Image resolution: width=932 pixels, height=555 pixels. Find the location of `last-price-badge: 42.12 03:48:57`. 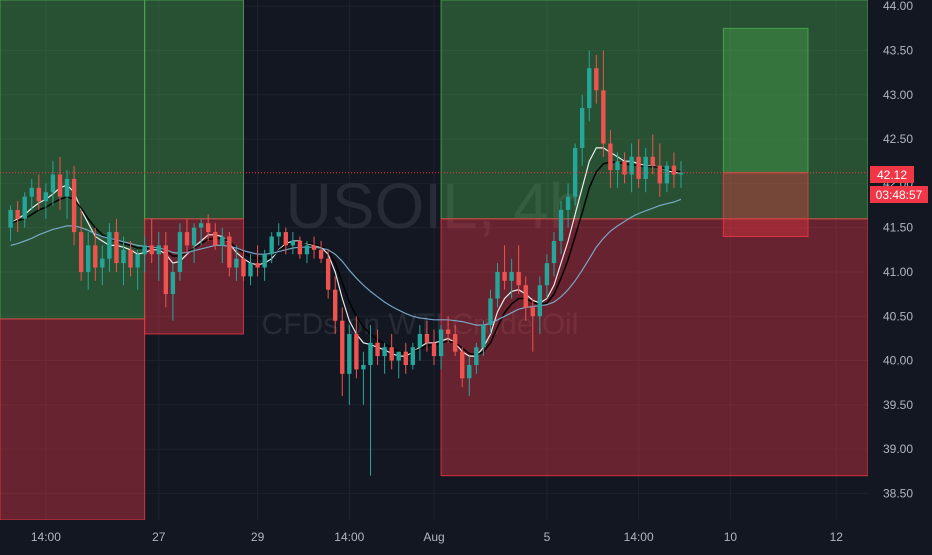

last-price-badge: 42.12 03:48:57 is located at coordinates (899, 184).